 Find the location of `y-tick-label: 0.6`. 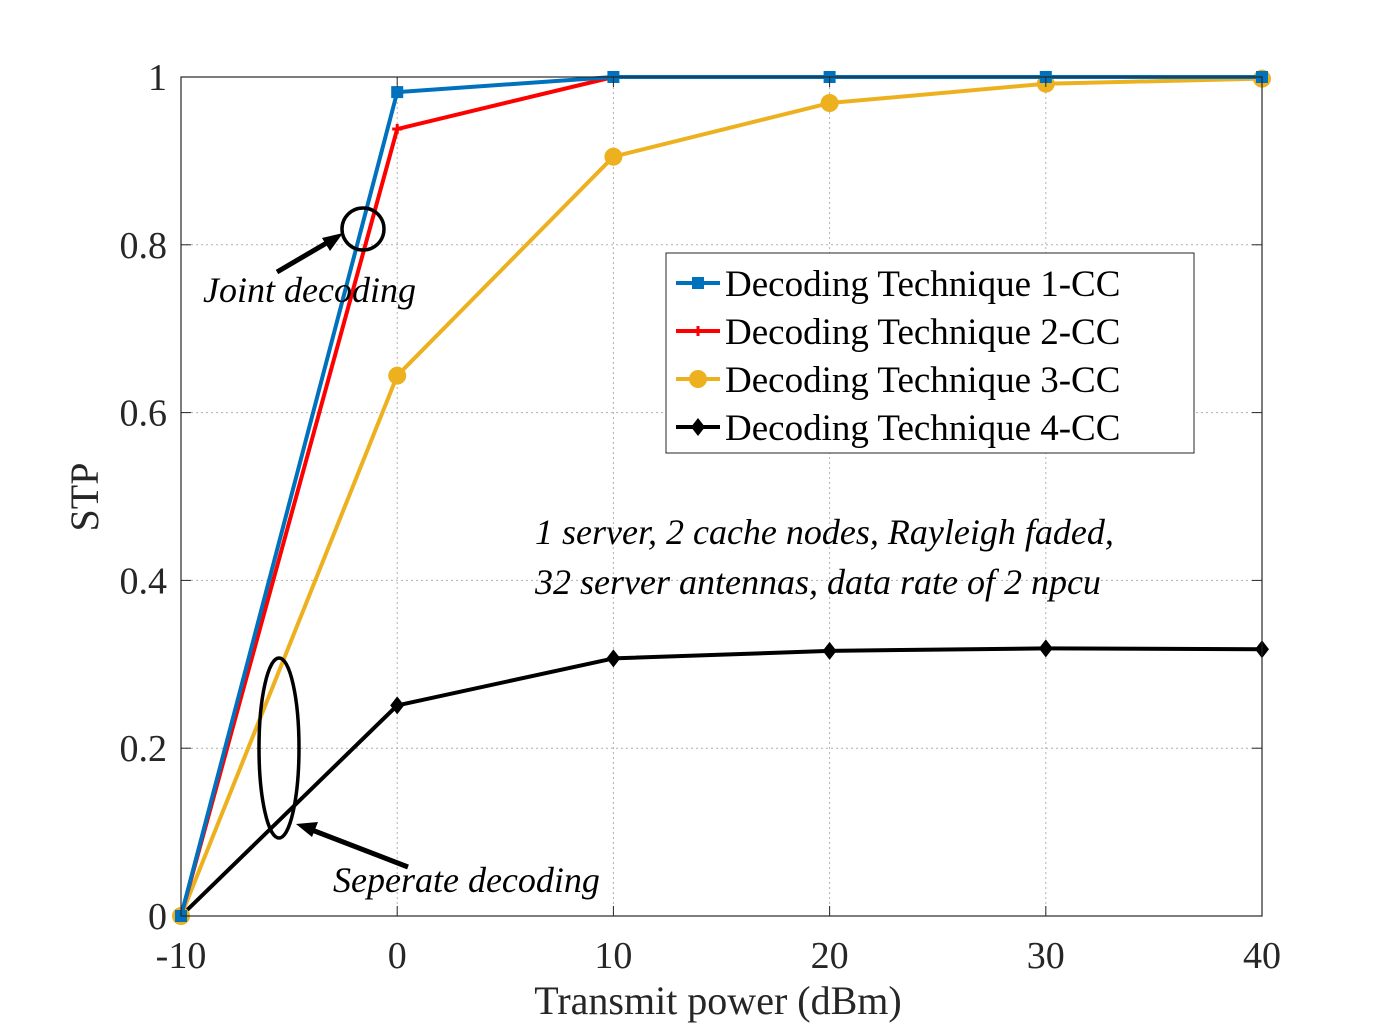

y-tick-label: 0.6 is located at coordinates (144, 414).